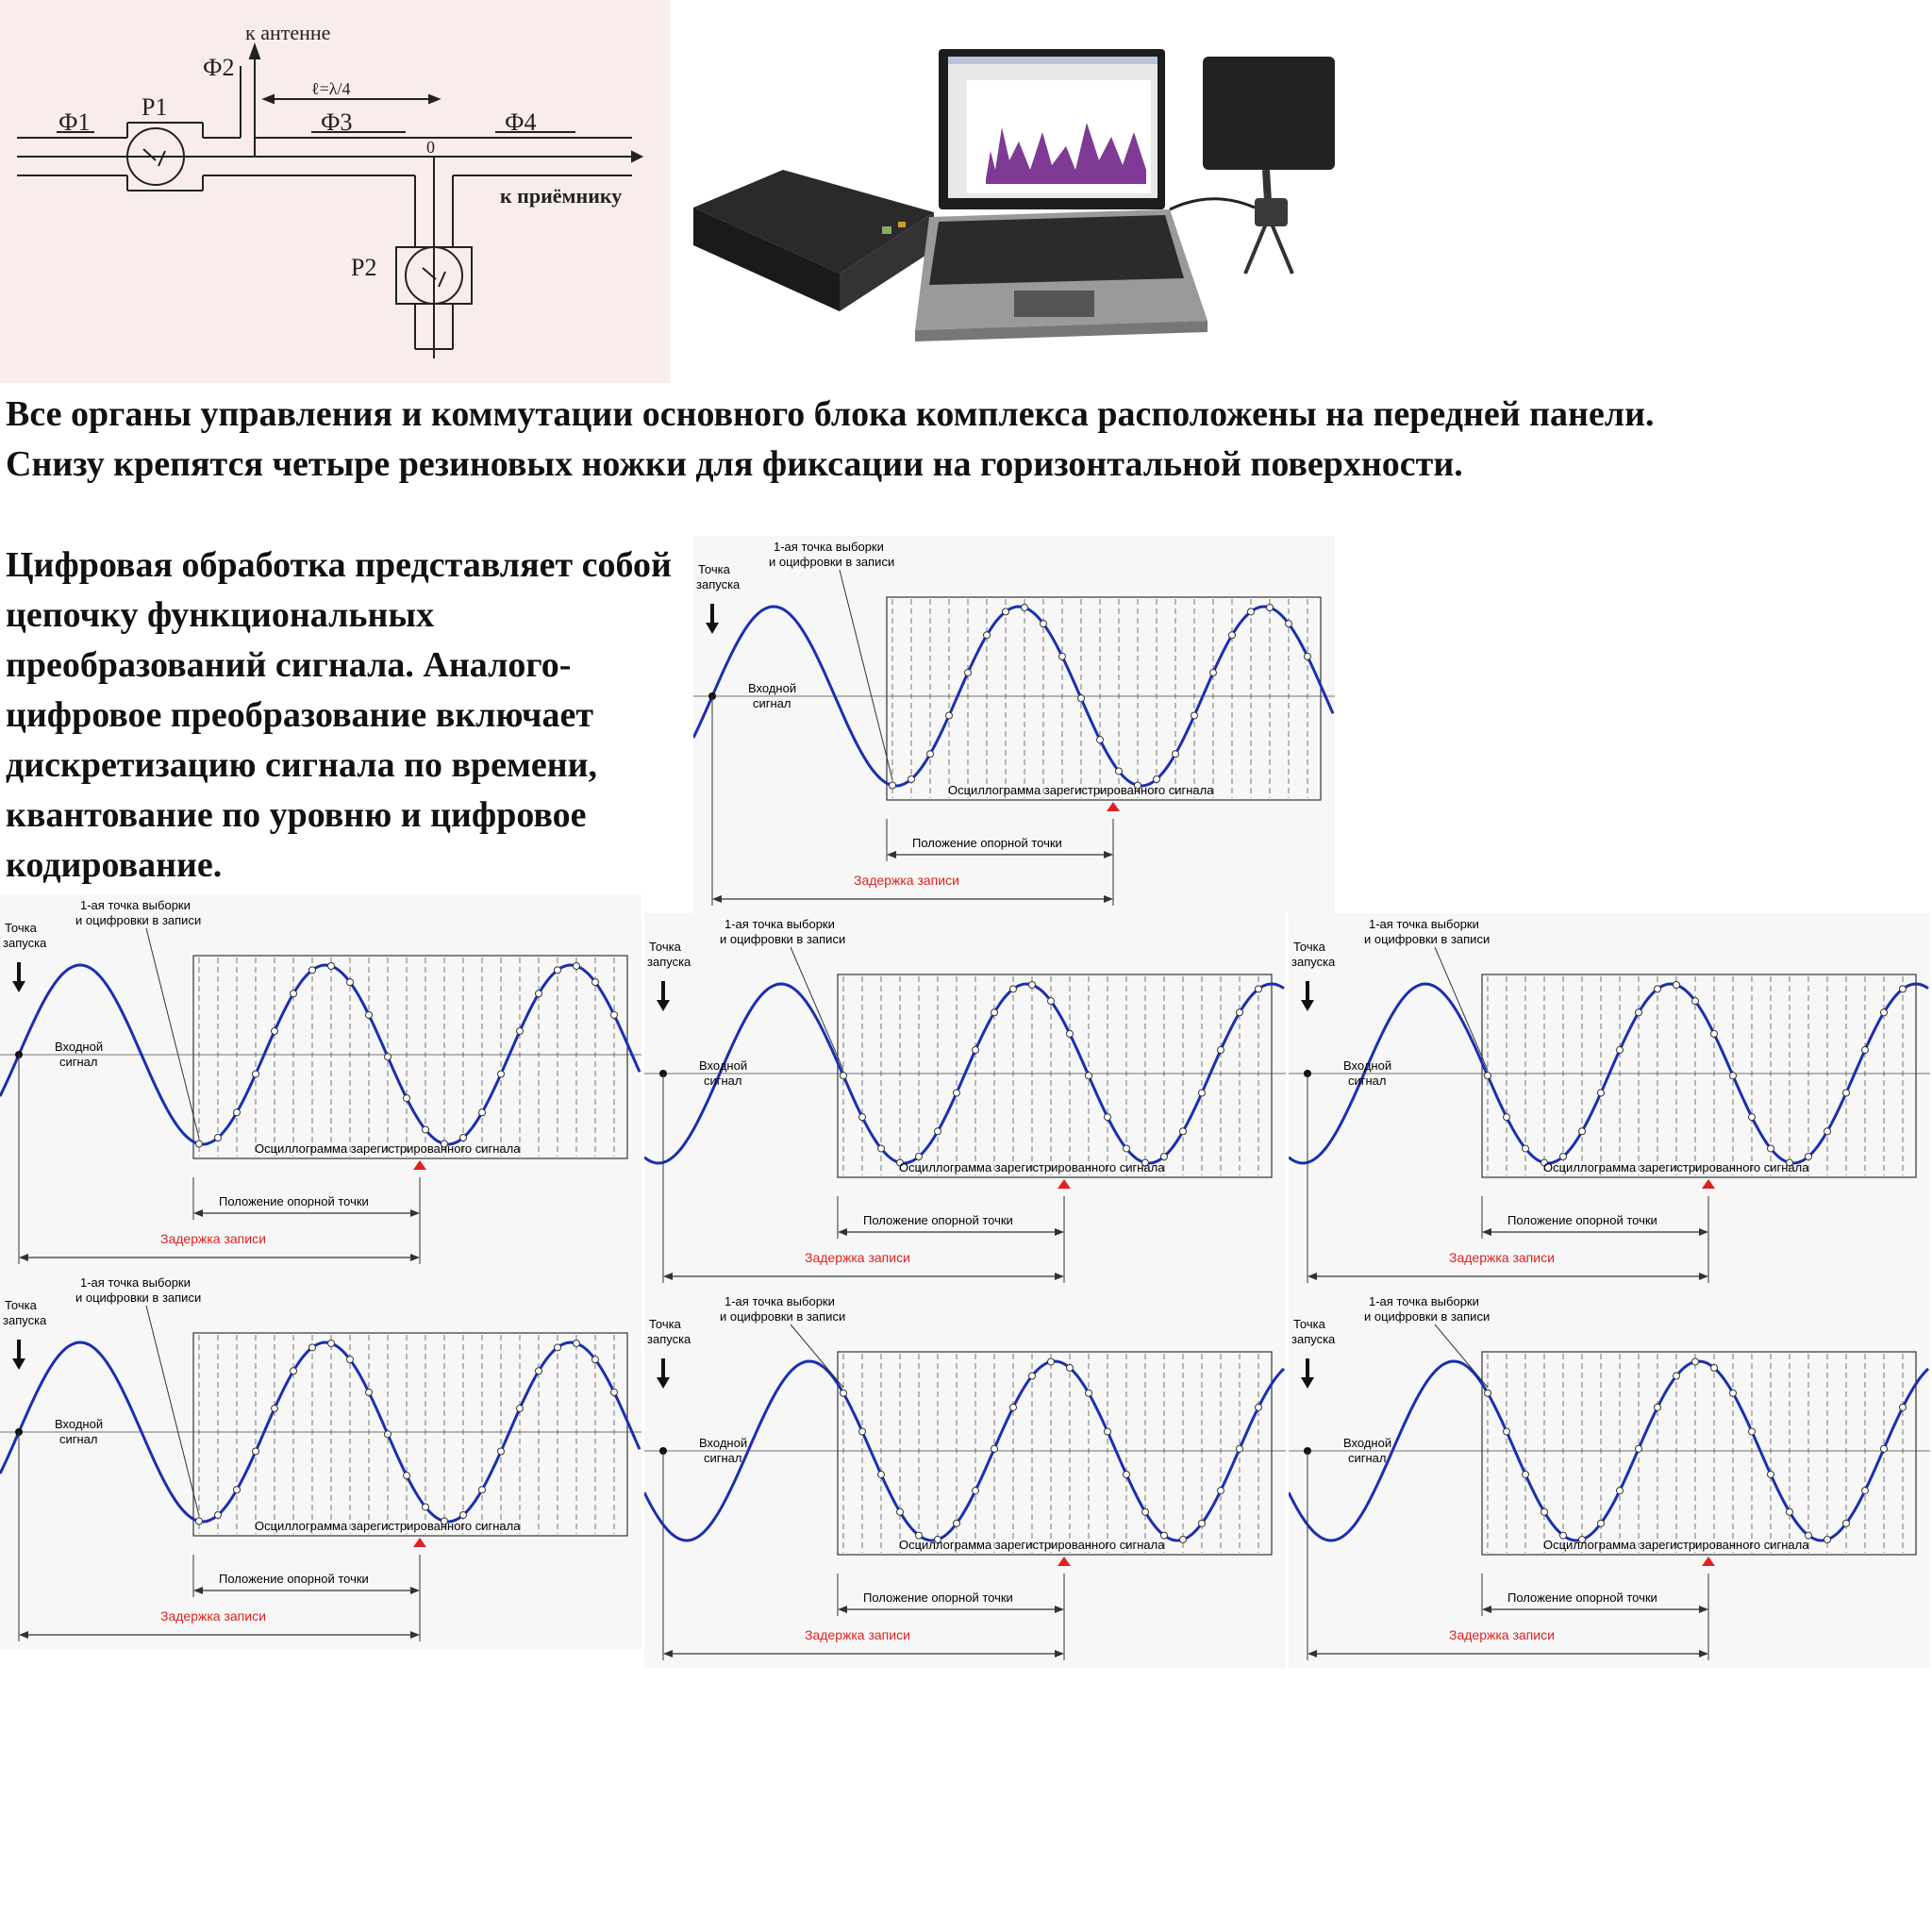 The image size is (1932, 1932). What do you see at coordinates (713, 628) in the screenshot?
I see `trigger-arrowhead` at bounding box center [713, 628].